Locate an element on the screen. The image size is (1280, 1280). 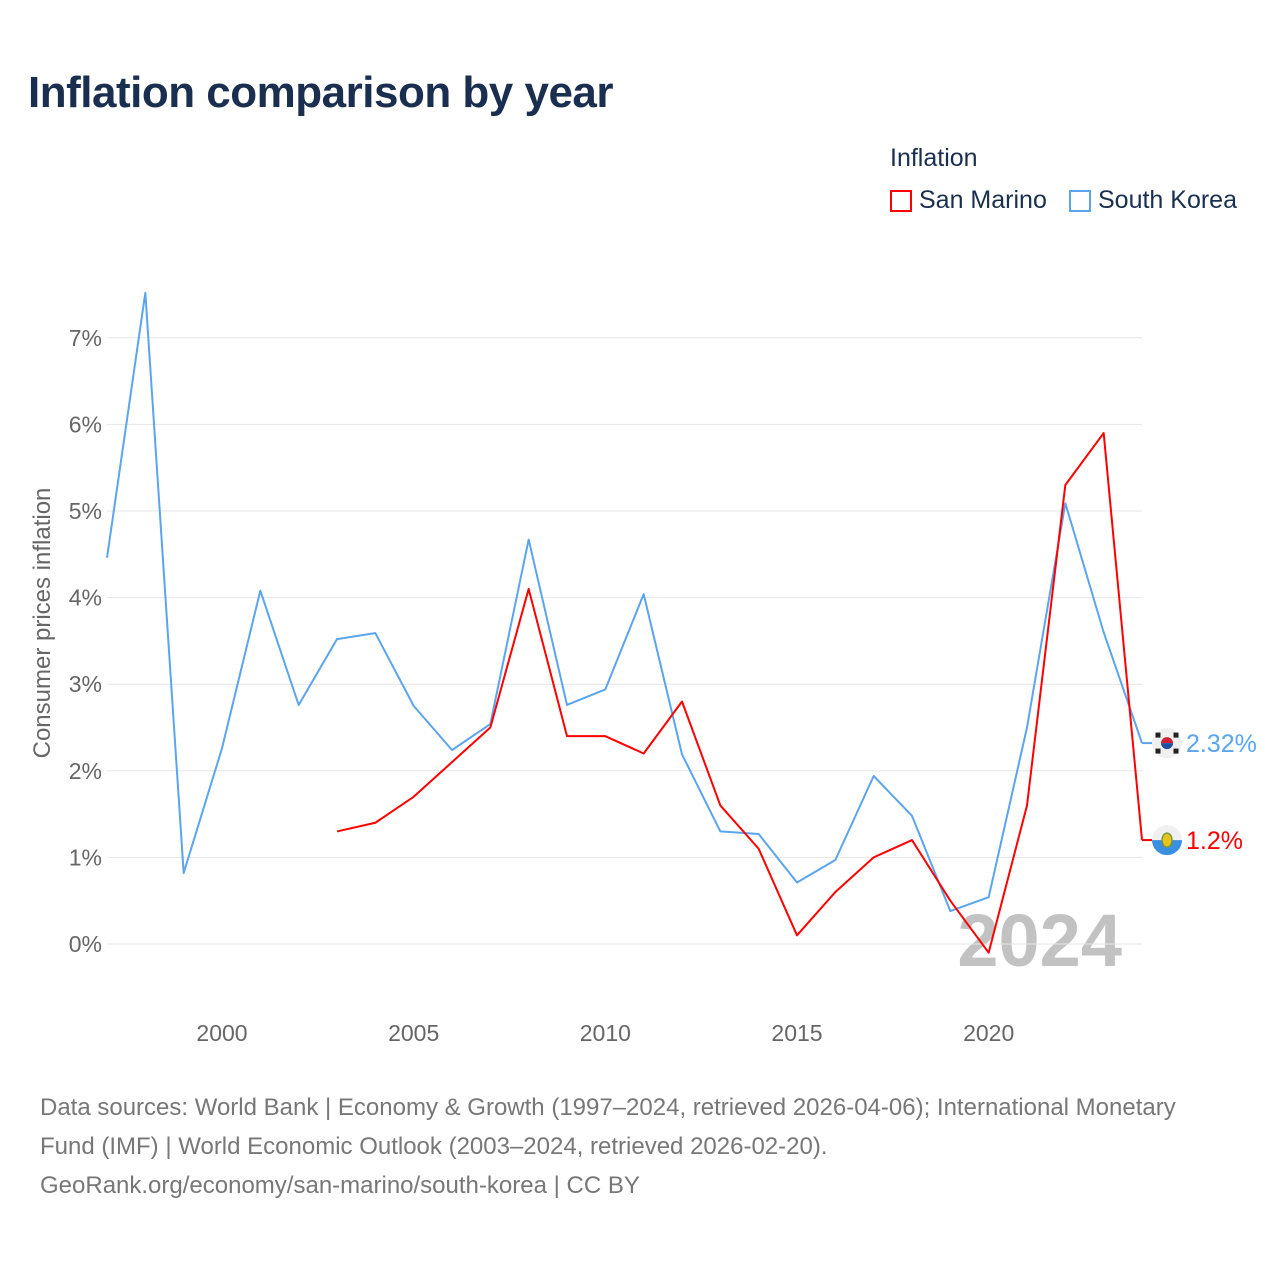
y-tick-label: 3% is located at coordinates (85, 684).